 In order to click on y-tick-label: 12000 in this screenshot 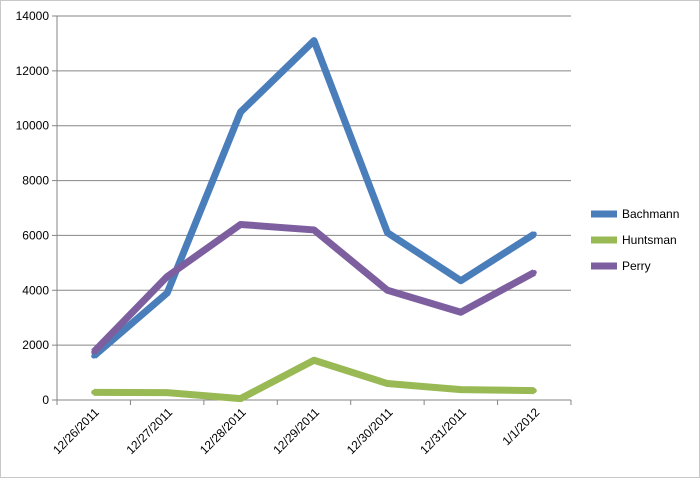, I will do `click(33, 71)`.